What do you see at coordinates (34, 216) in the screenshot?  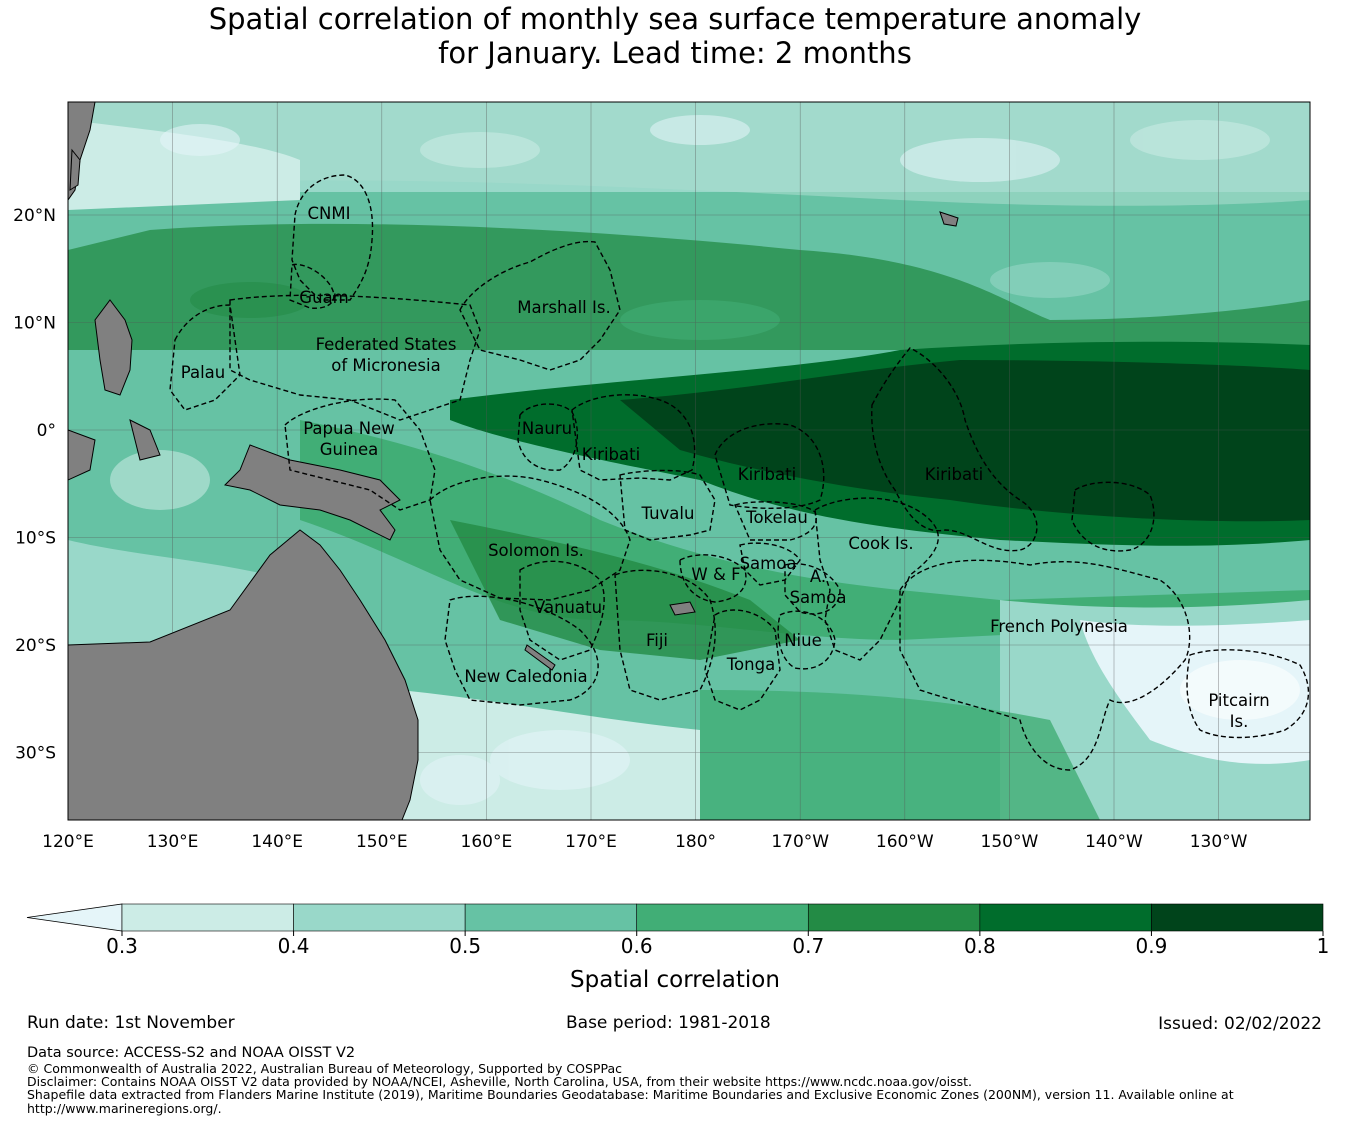 I see `lat-tick-label: 20°N` at bounding box center [34, 216].